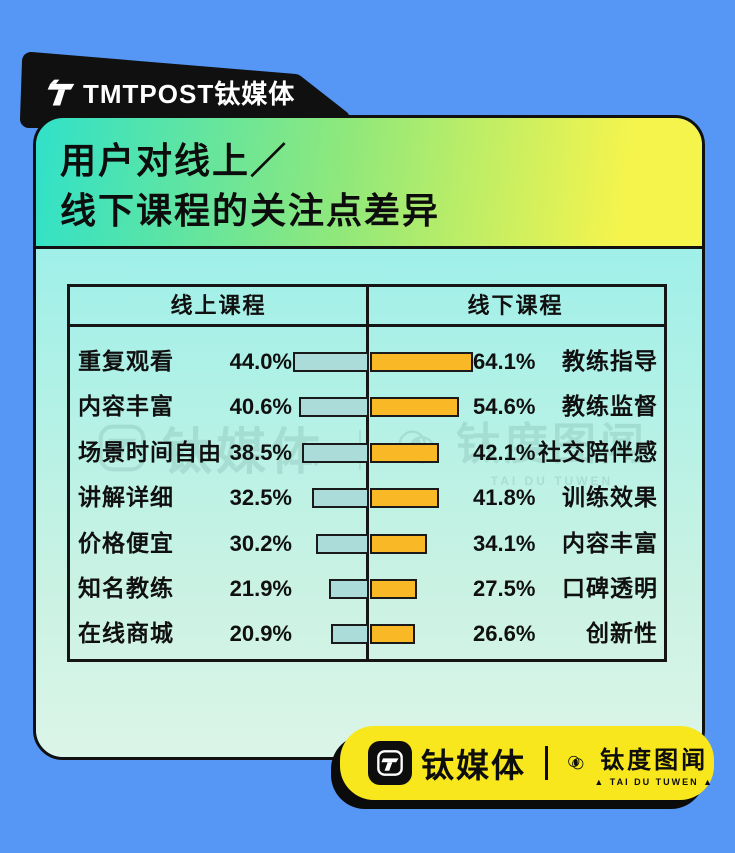 The image size is (735, 853). I want to click on row-left-label: 场景时间自由, so click(150, 451).